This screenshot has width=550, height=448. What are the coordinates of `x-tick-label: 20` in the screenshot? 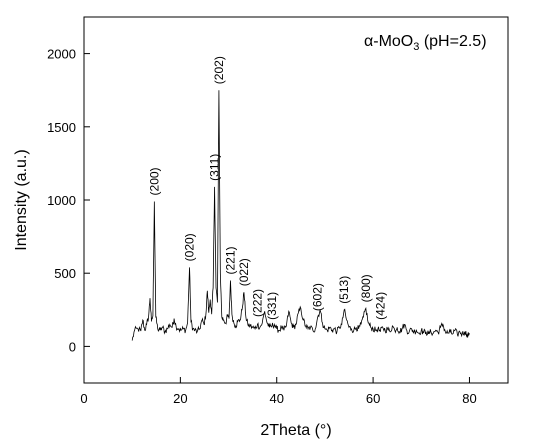 It's located at (180, 398).